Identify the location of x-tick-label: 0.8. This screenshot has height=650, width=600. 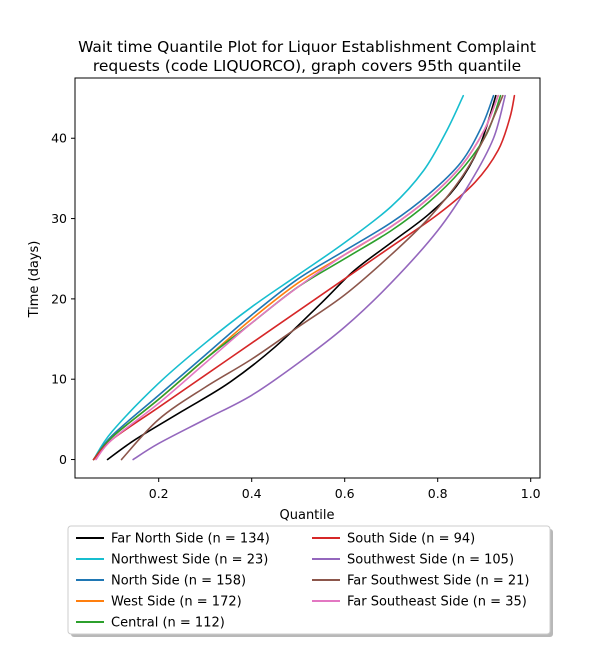
(438, 493).